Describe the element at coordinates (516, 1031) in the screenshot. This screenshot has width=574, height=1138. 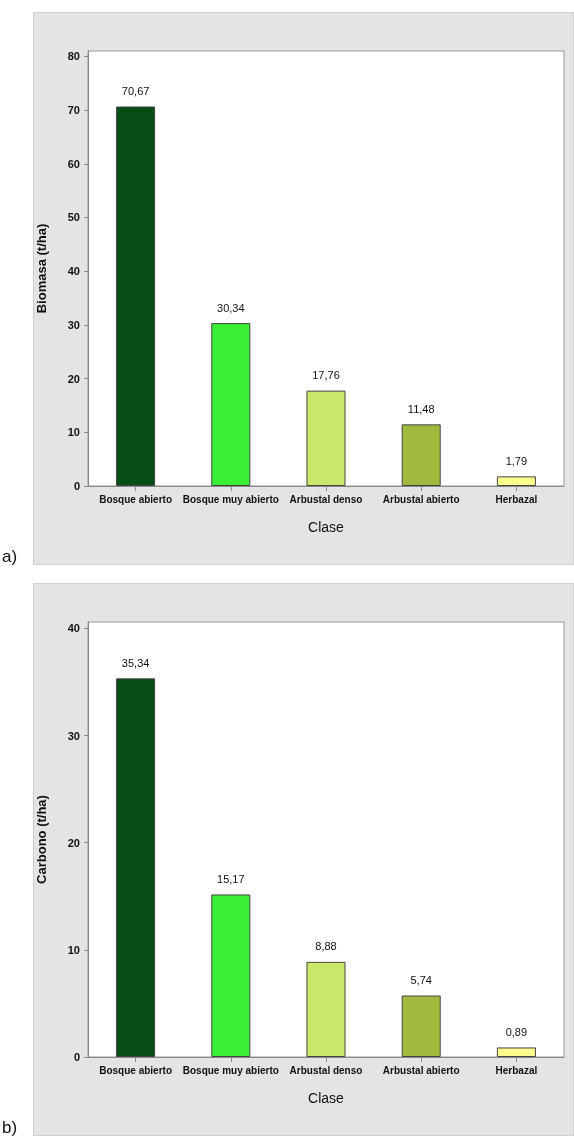
I see `data-label: 0,89` at that location.